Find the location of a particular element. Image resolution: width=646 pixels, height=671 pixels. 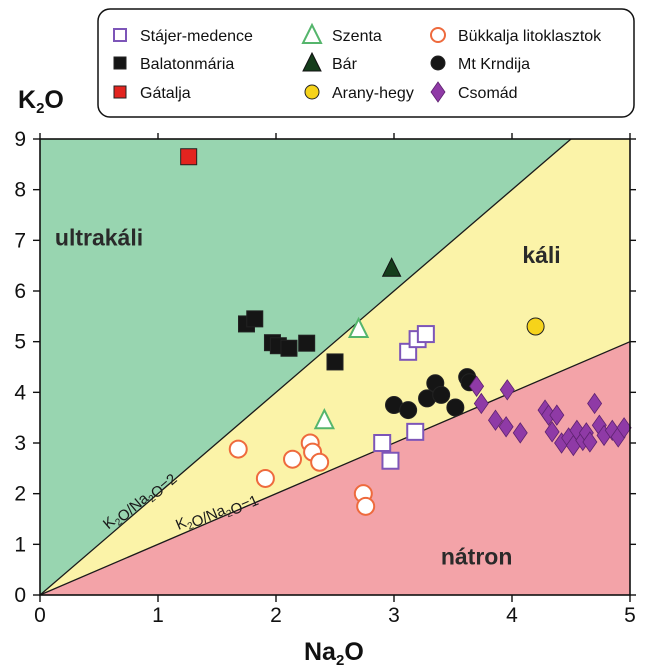

field-label-kali: káli is located at coordinates (541, 255).